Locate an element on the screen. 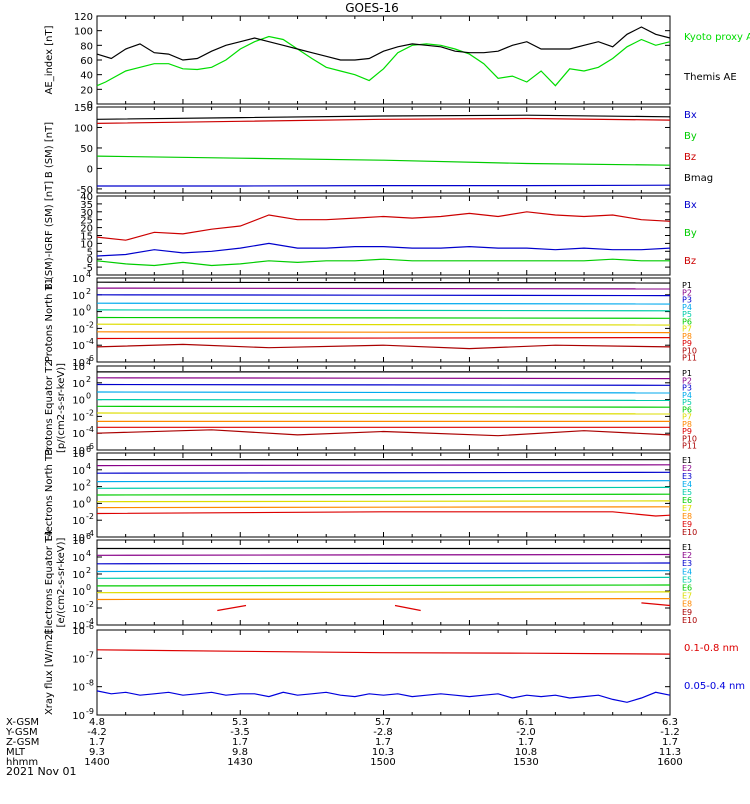  footer-value-Z-GSM-0: 1.7 is located at coordinates (97, 742).